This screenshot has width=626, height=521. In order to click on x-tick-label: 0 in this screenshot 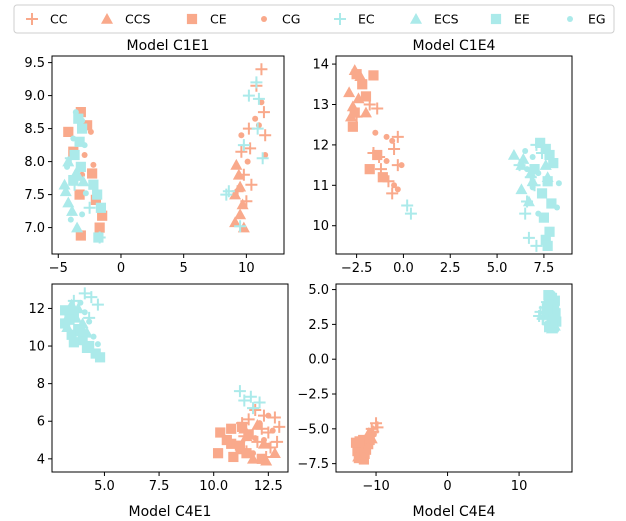, I will do `click(121, 268)`.